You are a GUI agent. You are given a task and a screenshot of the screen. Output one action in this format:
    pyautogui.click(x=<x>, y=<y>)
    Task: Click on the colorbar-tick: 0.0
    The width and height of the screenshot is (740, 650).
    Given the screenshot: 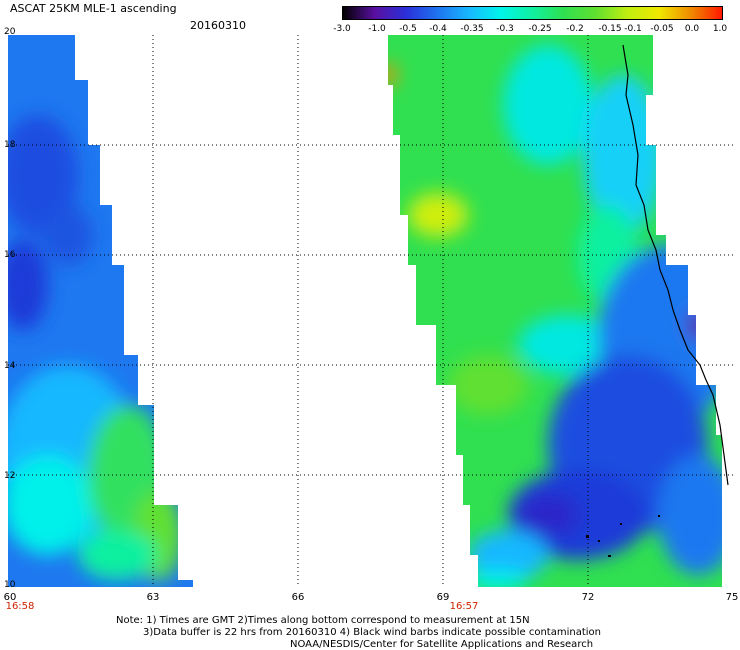 What is the action you would take?
    pyautogui.click(x=692, y=29)
    